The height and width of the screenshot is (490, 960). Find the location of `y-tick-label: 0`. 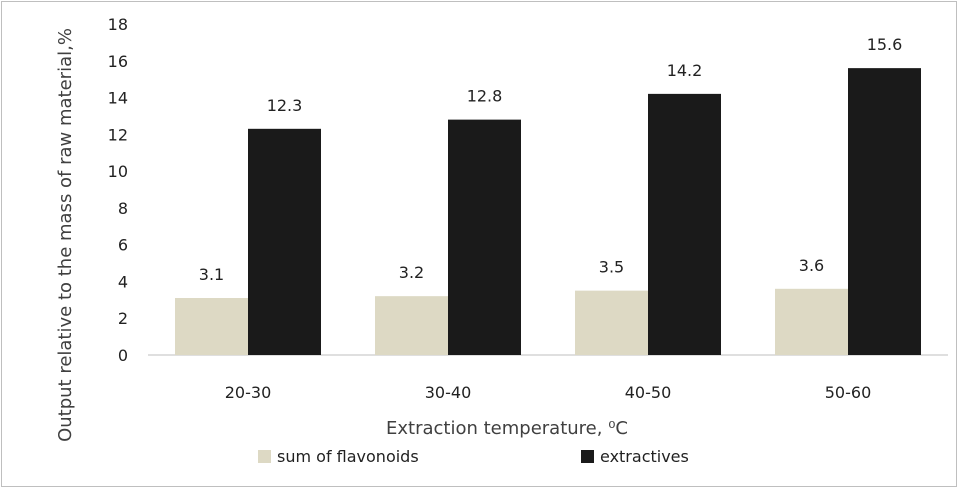

y-tick-label: 0 is located at coordinates (123, 355).